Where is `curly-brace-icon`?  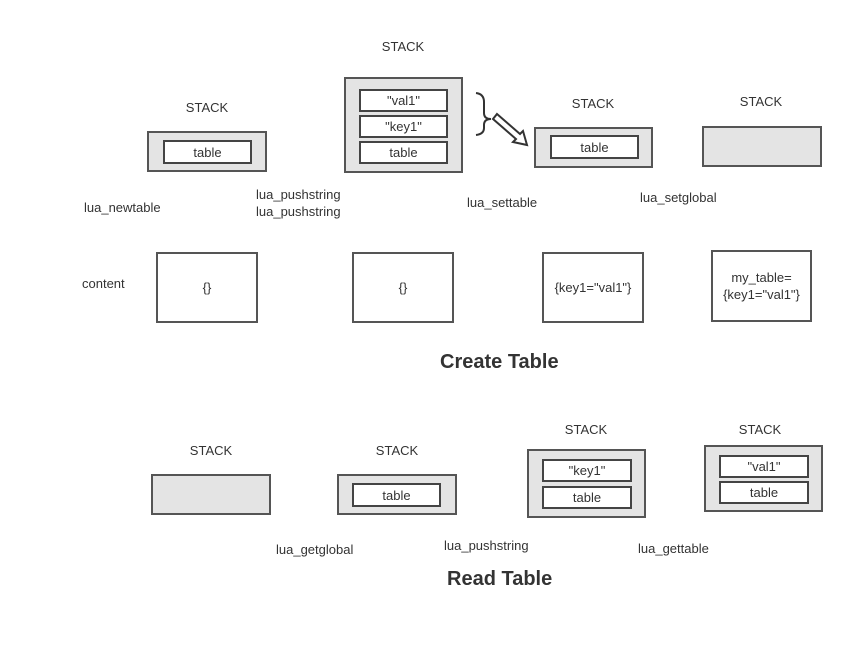
curly-brace-icon is located at coordinates (483, 114).